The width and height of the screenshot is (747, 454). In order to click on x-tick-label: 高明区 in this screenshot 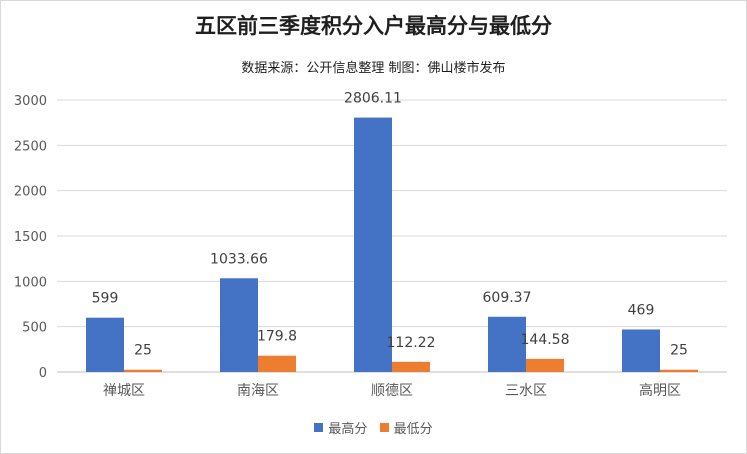, I will do `click(660, 390)`.